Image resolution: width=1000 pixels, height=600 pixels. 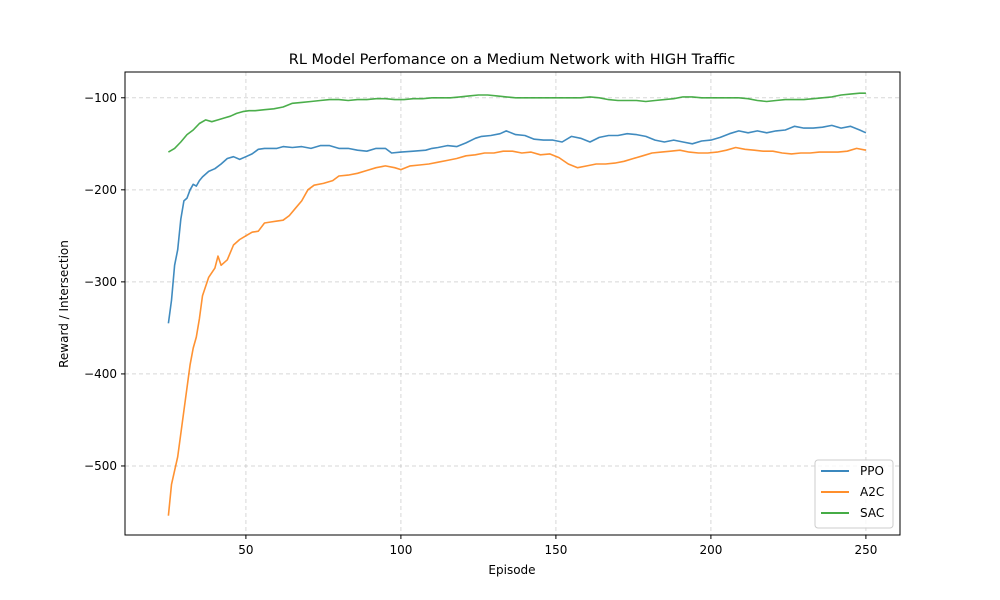 I want to click on x-tick-label: 200, so click(x=710, y=550).